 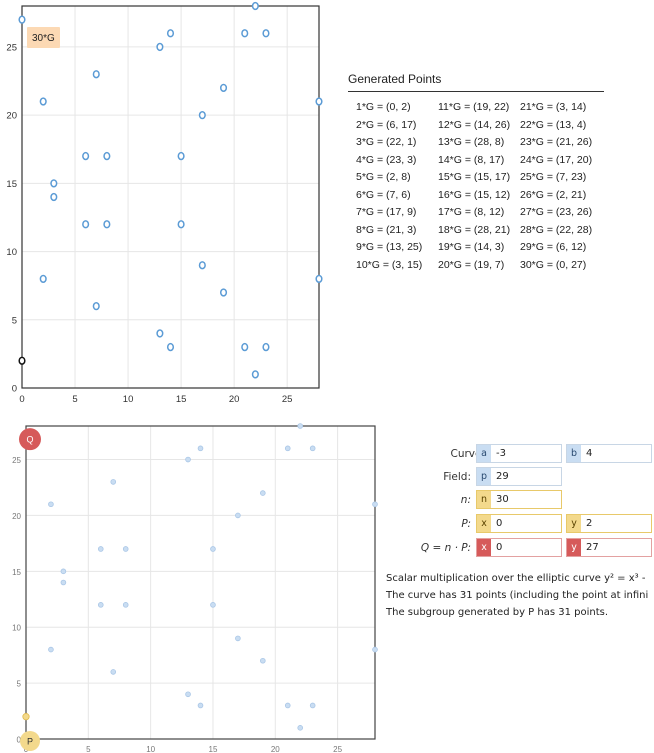 I want to click on Px-value: 0, so click(x=499, y=523).